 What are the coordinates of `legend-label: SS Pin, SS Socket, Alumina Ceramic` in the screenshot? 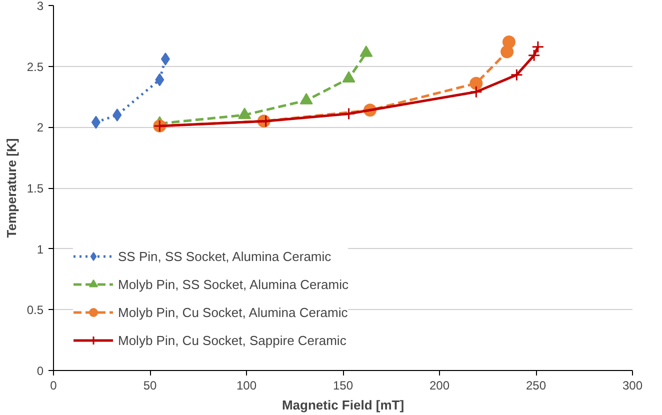 It's located at (225, 256).